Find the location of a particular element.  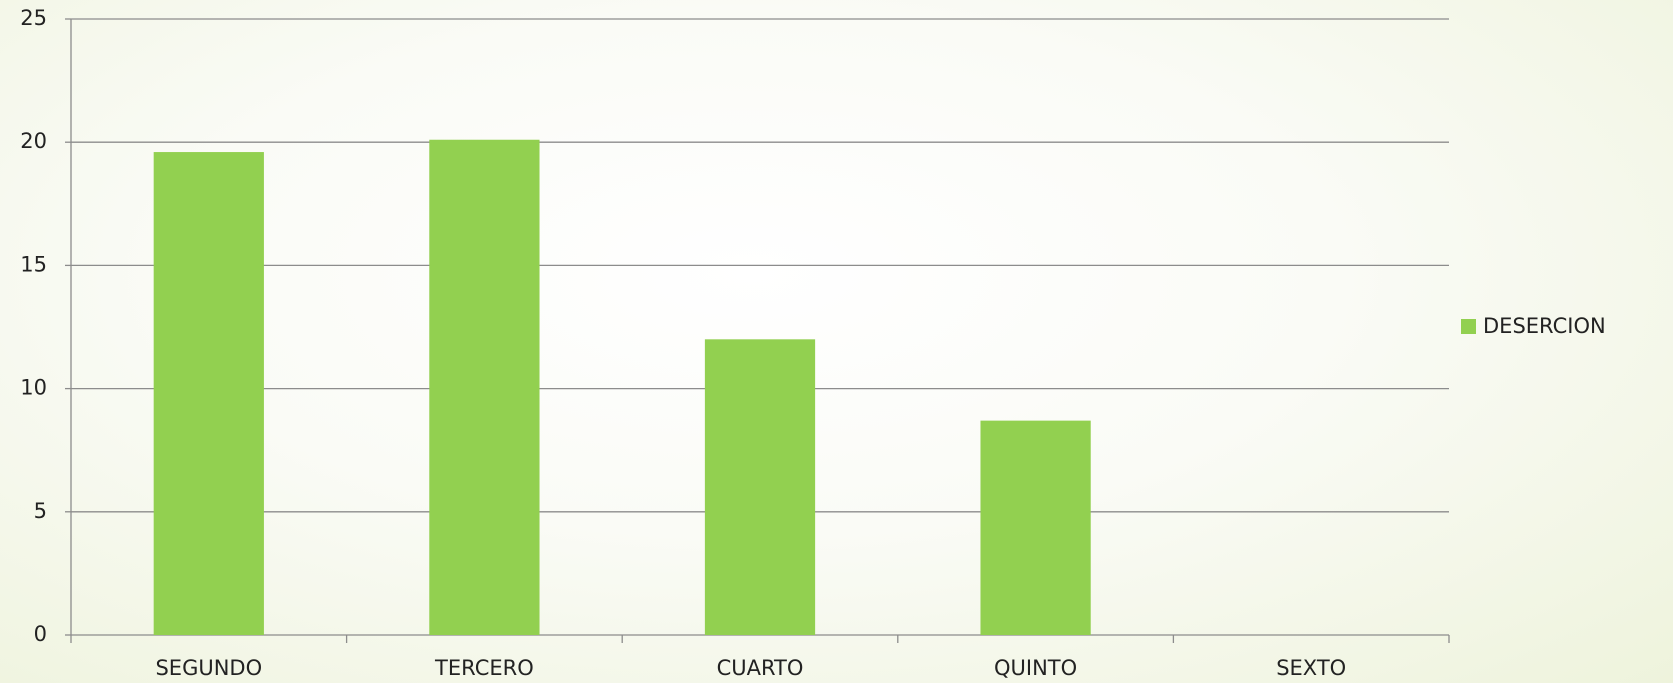

legend-label: DESERCION is located at coordinates (1544, 326).